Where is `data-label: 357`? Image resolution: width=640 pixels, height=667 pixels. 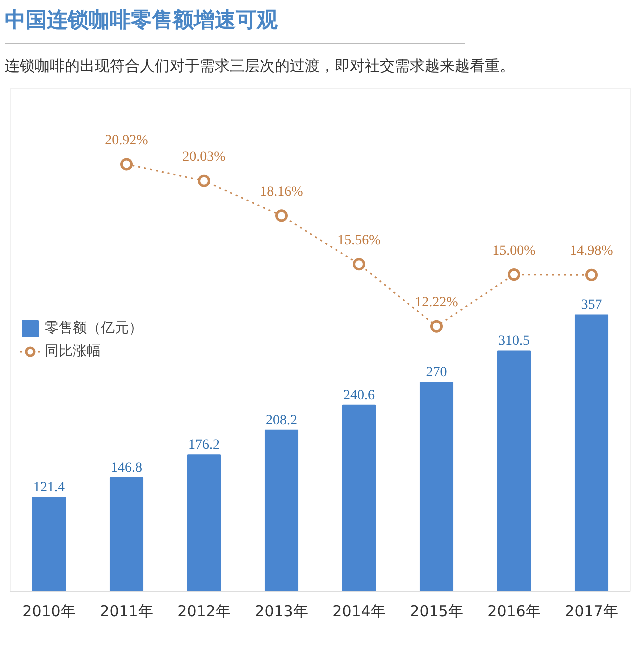 data-label: 357 is located at coordinates (591, 306).